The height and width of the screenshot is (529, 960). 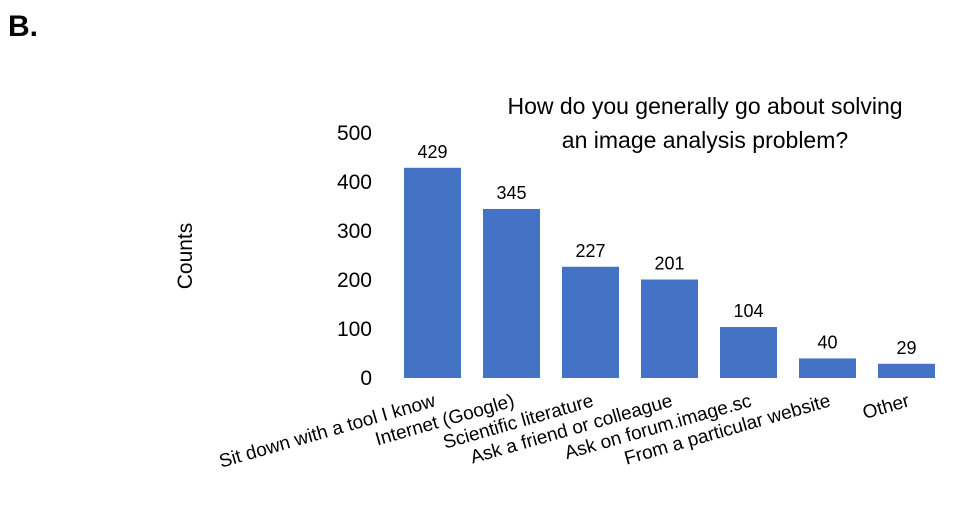 I want to click on data-label: 429, so click(x=432, y=152).